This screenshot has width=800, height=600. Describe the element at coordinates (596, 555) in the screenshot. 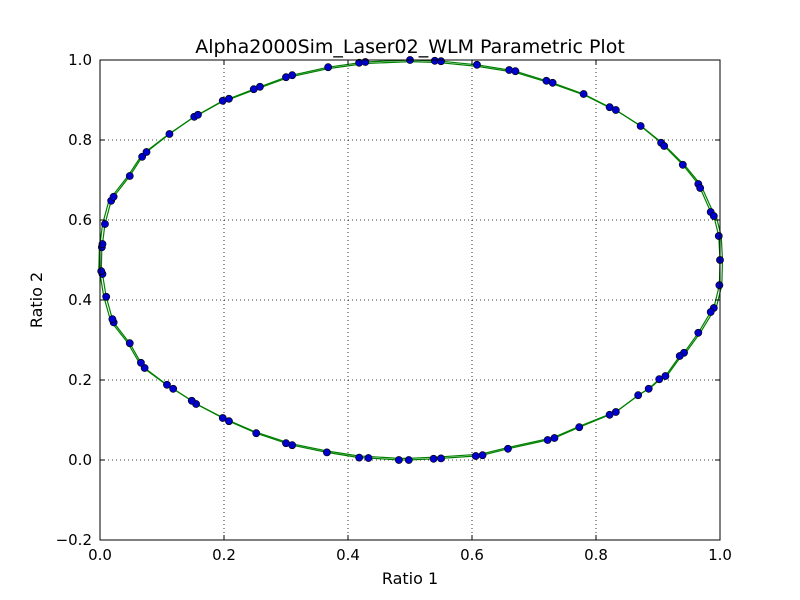

I see `x-tick-label: 0.8` at that location.